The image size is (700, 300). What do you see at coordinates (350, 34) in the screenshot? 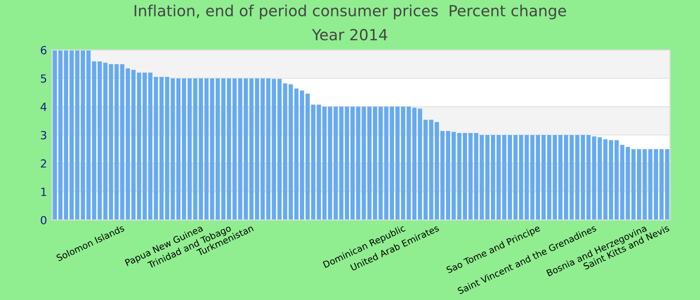
I see `chart-subtitle: Year 2014` at bounding box center [350, 34].